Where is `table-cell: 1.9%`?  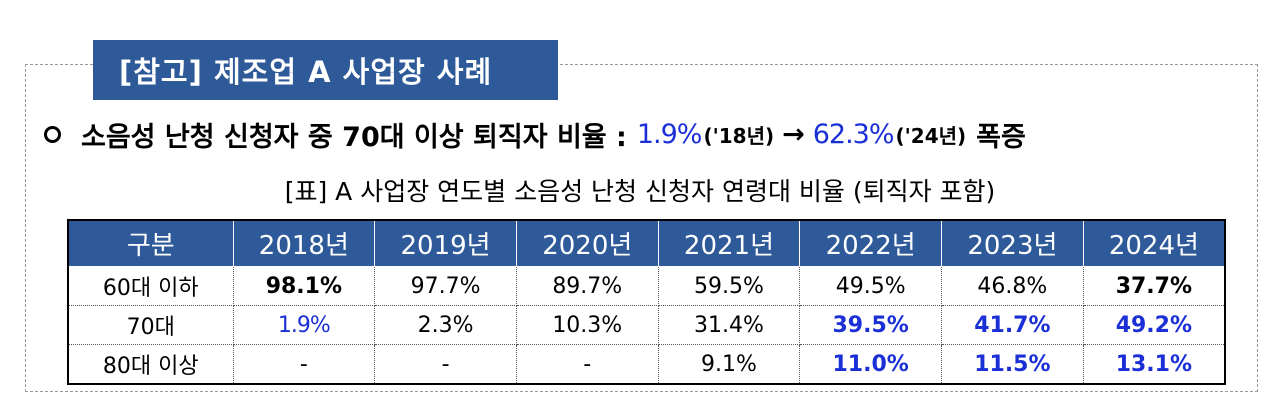 table-cell: 1.9% is located at coordinates (304, 325).